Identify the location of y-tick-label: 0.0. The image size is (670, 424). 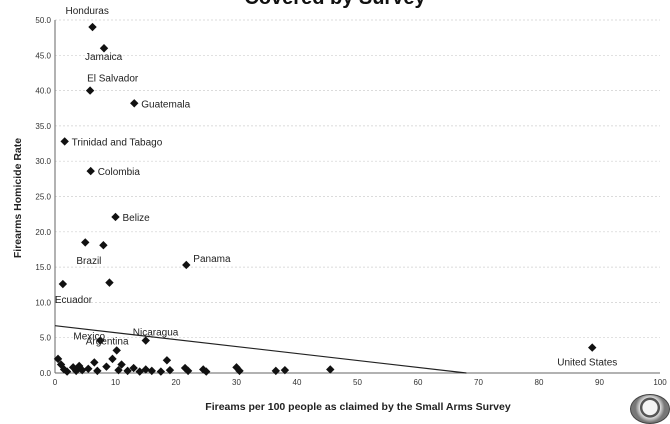
(46, 373).